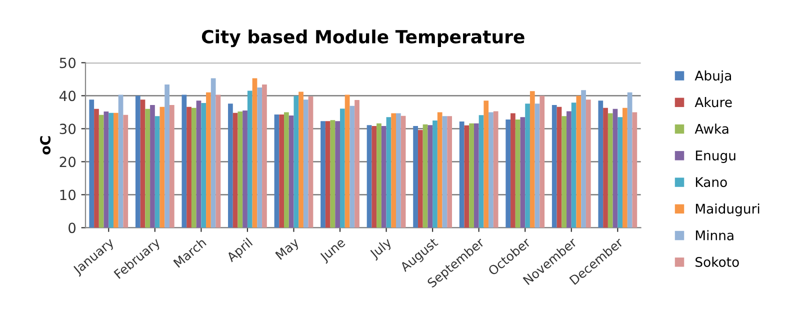 This screenshot has height=330, width=799. Describe the element at coordinates (72, 228) in the screenshot. I see `y-tick-label: 0` at that location.